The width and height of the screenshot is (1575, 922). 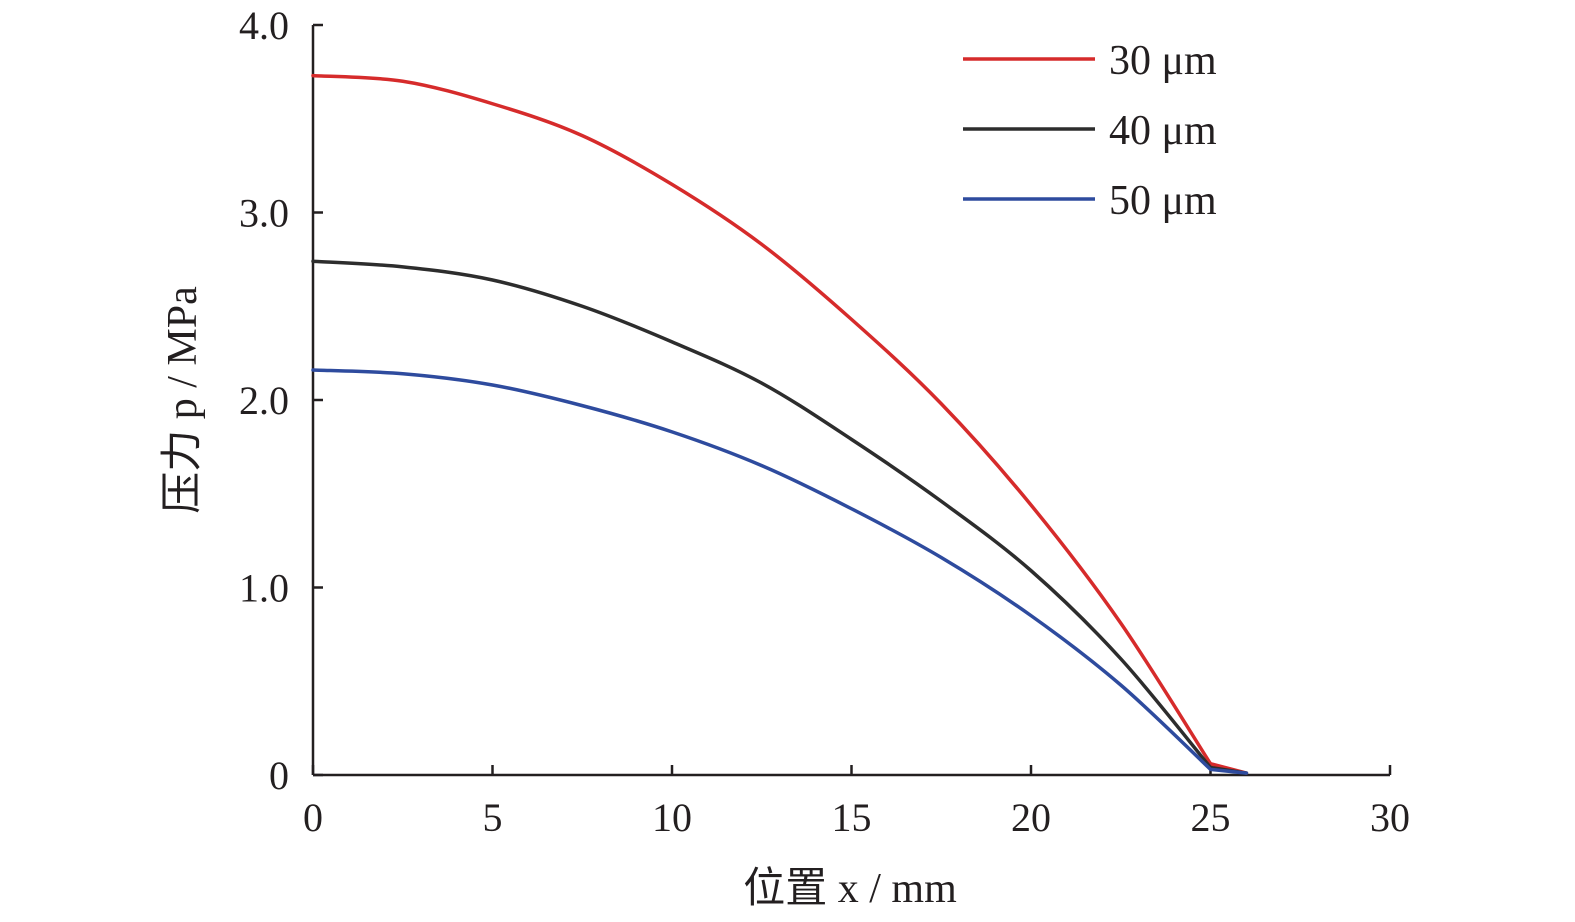 What do you see at coordinates (1163, 201) in the screenshot?
I see `legend-label-3: 50 μm` at bounding box center [1163, 201].